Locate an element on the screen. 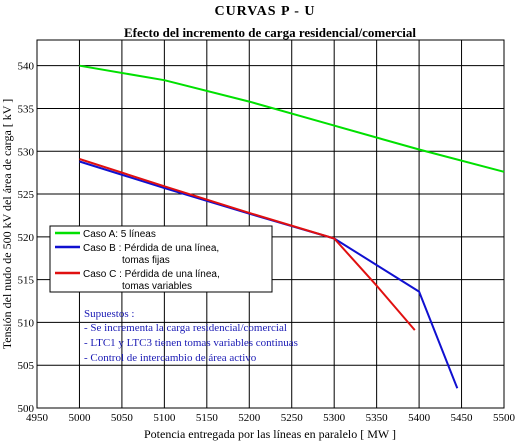 This screenshot has height=448, width=523. legend-label-caso-c-line2: tomas variables is located at coordinates (157, 286).